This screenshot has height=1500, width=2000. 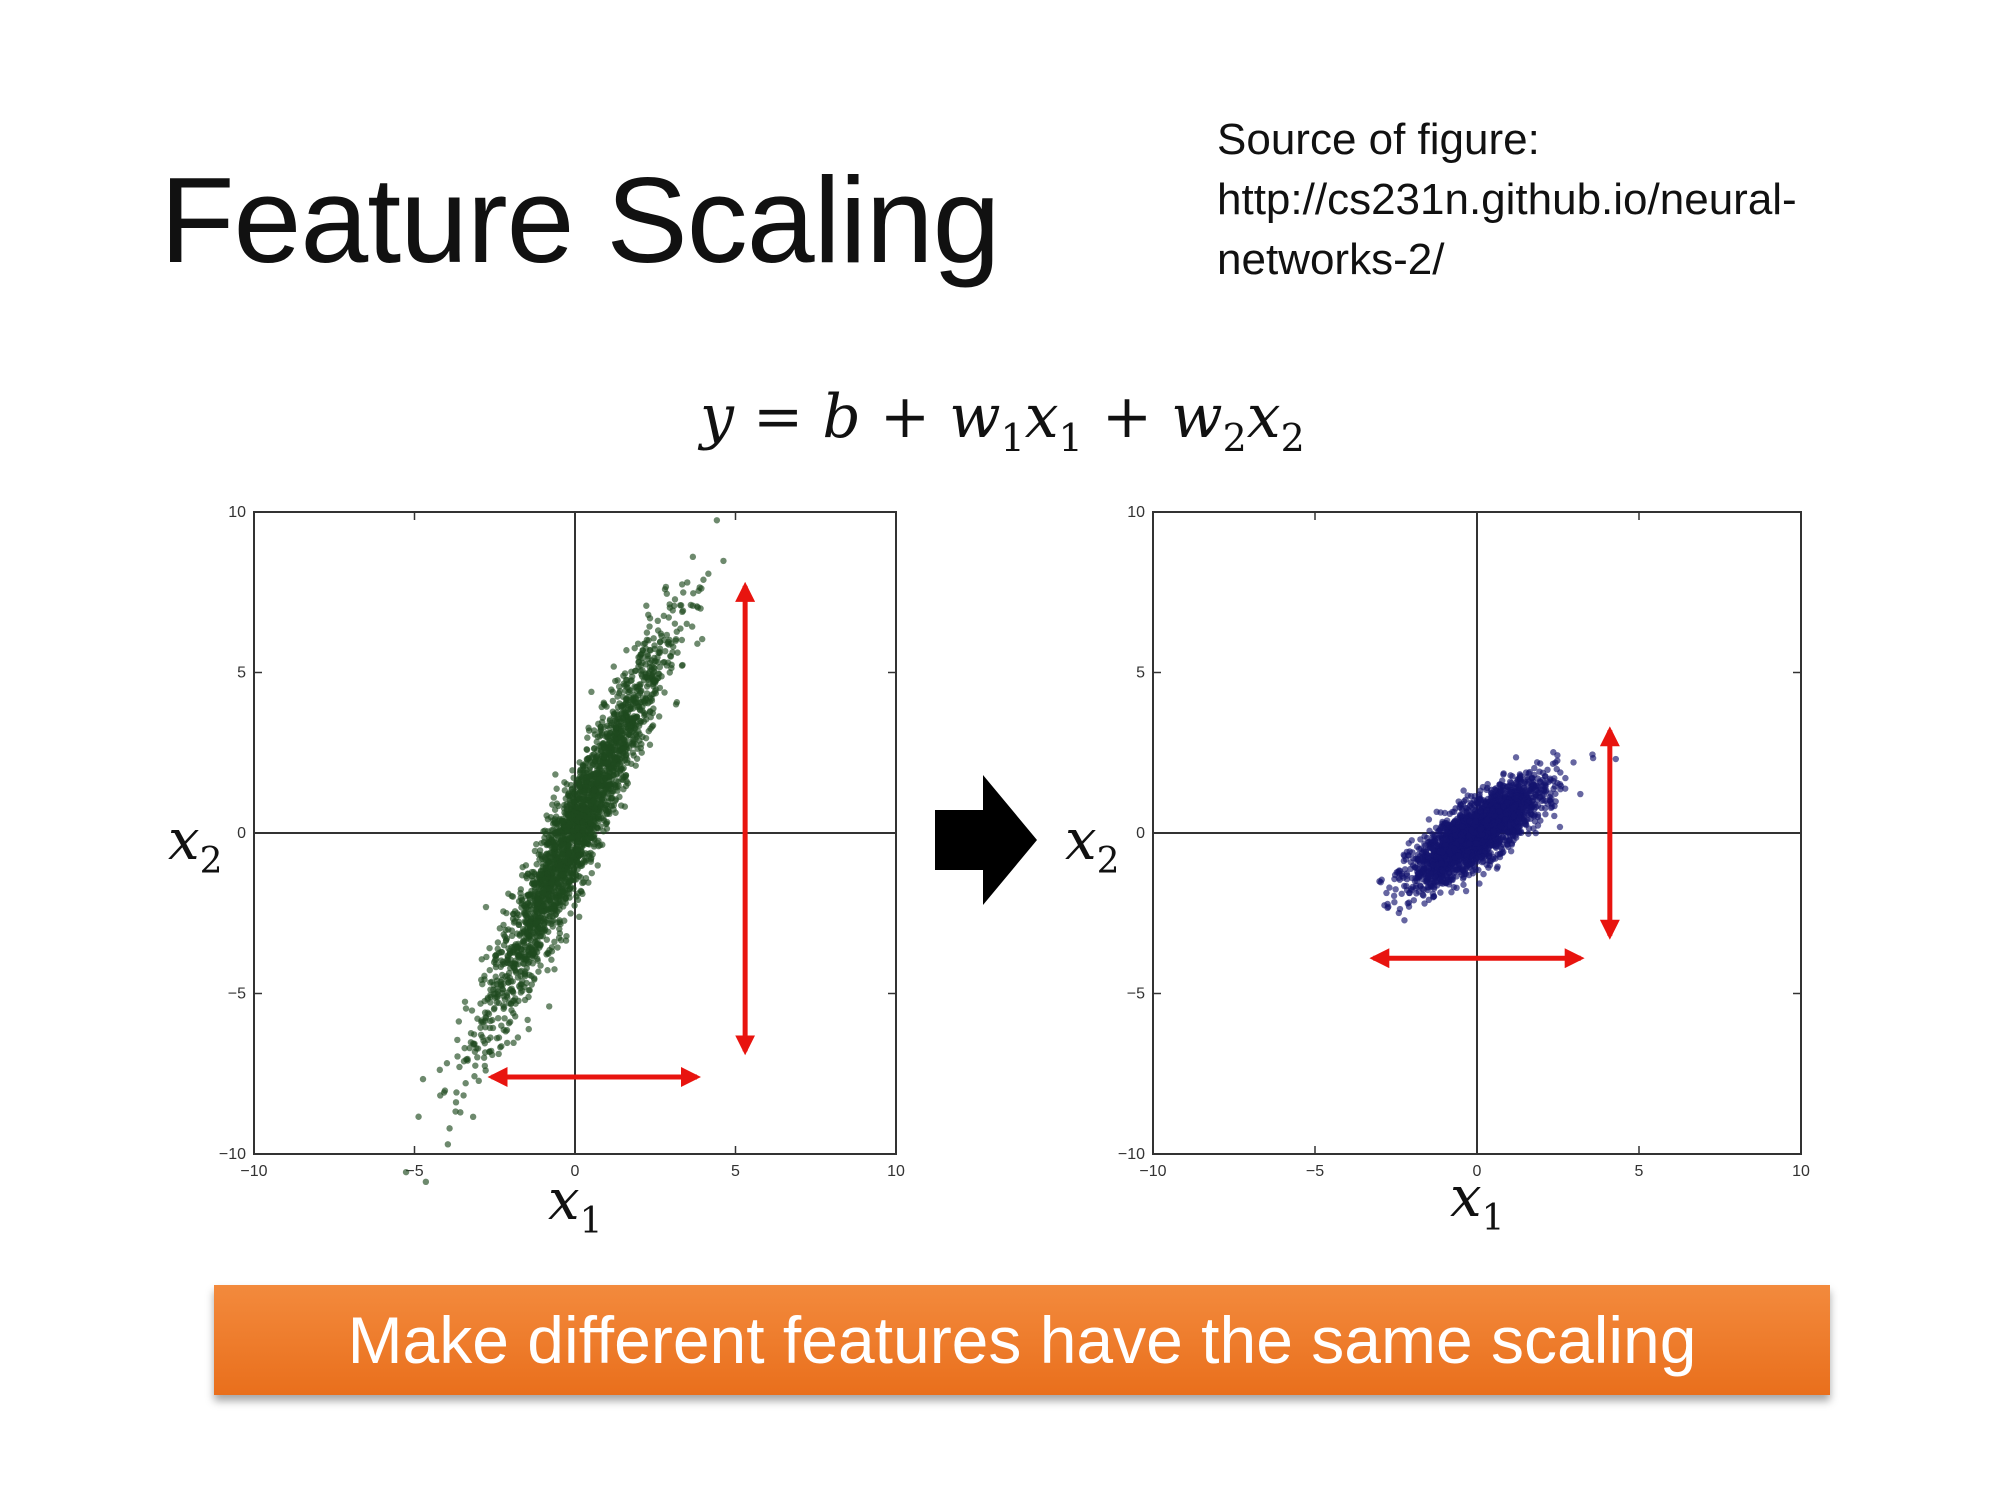 What do you see at coordinates (905, 417) in the screenshot?
I see `eq-plus-1: +` at bounding box center [905, 417].